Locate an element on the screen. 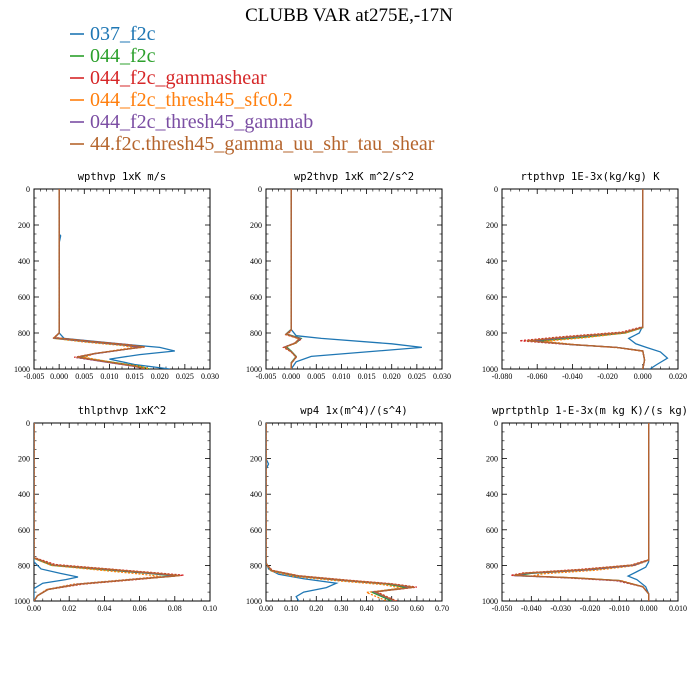 This screenshot has width=700, height=700. panel-title: wprtpthlp 1-E-3x(m kg K)/(s kg) is located at coordinates (590, 411).